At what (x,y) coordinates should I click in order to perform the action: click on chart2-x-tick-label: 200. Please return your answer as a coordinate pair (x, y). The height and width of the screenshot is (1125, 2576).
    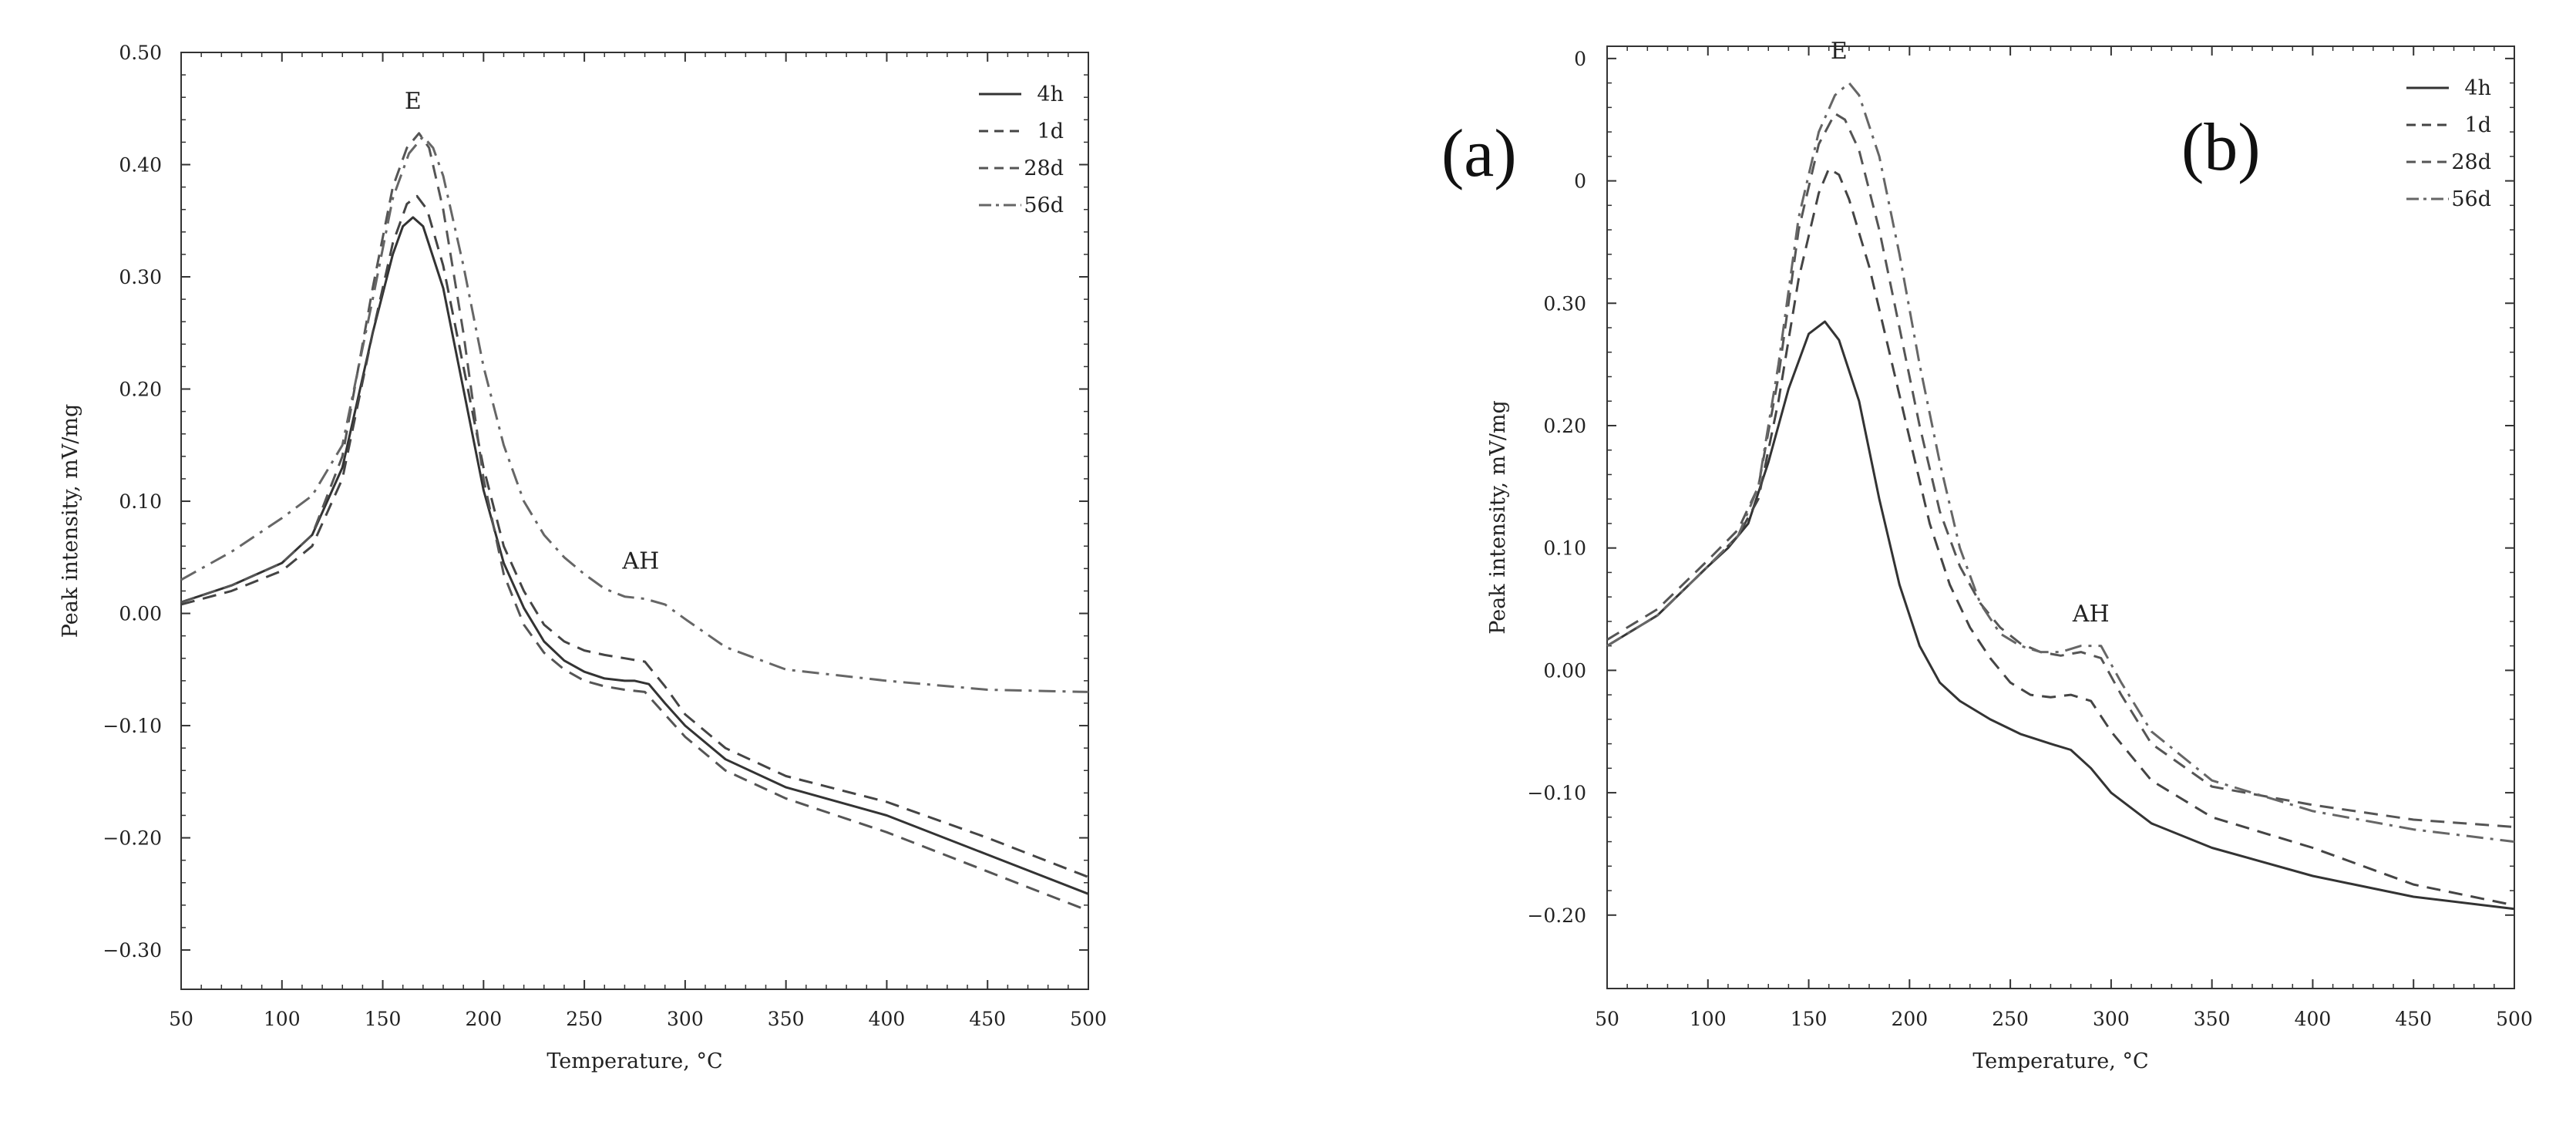
    Looking at the image, I should click on (1909, 1019).